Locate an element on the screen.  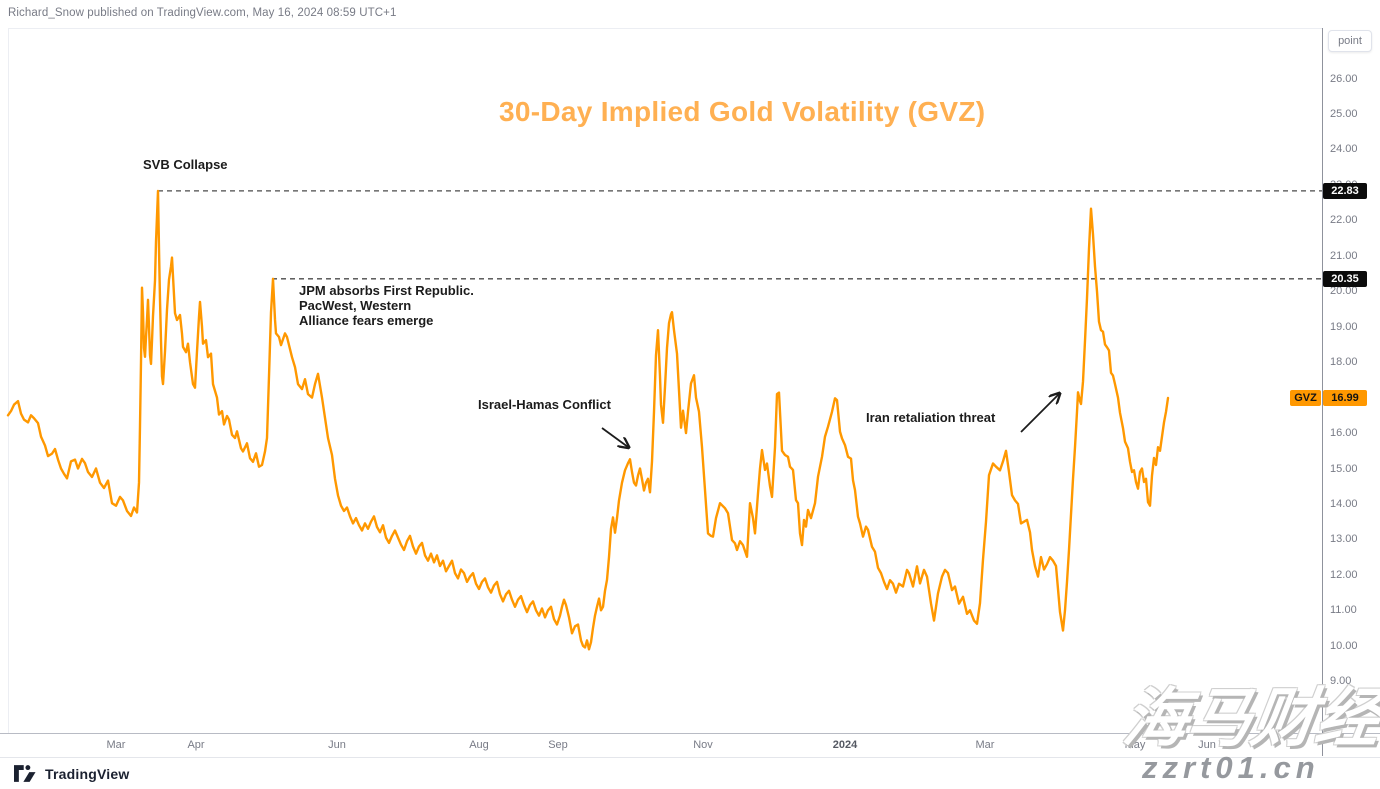
price-tick-label: 15.00 is located at coordinates (1344, 469).